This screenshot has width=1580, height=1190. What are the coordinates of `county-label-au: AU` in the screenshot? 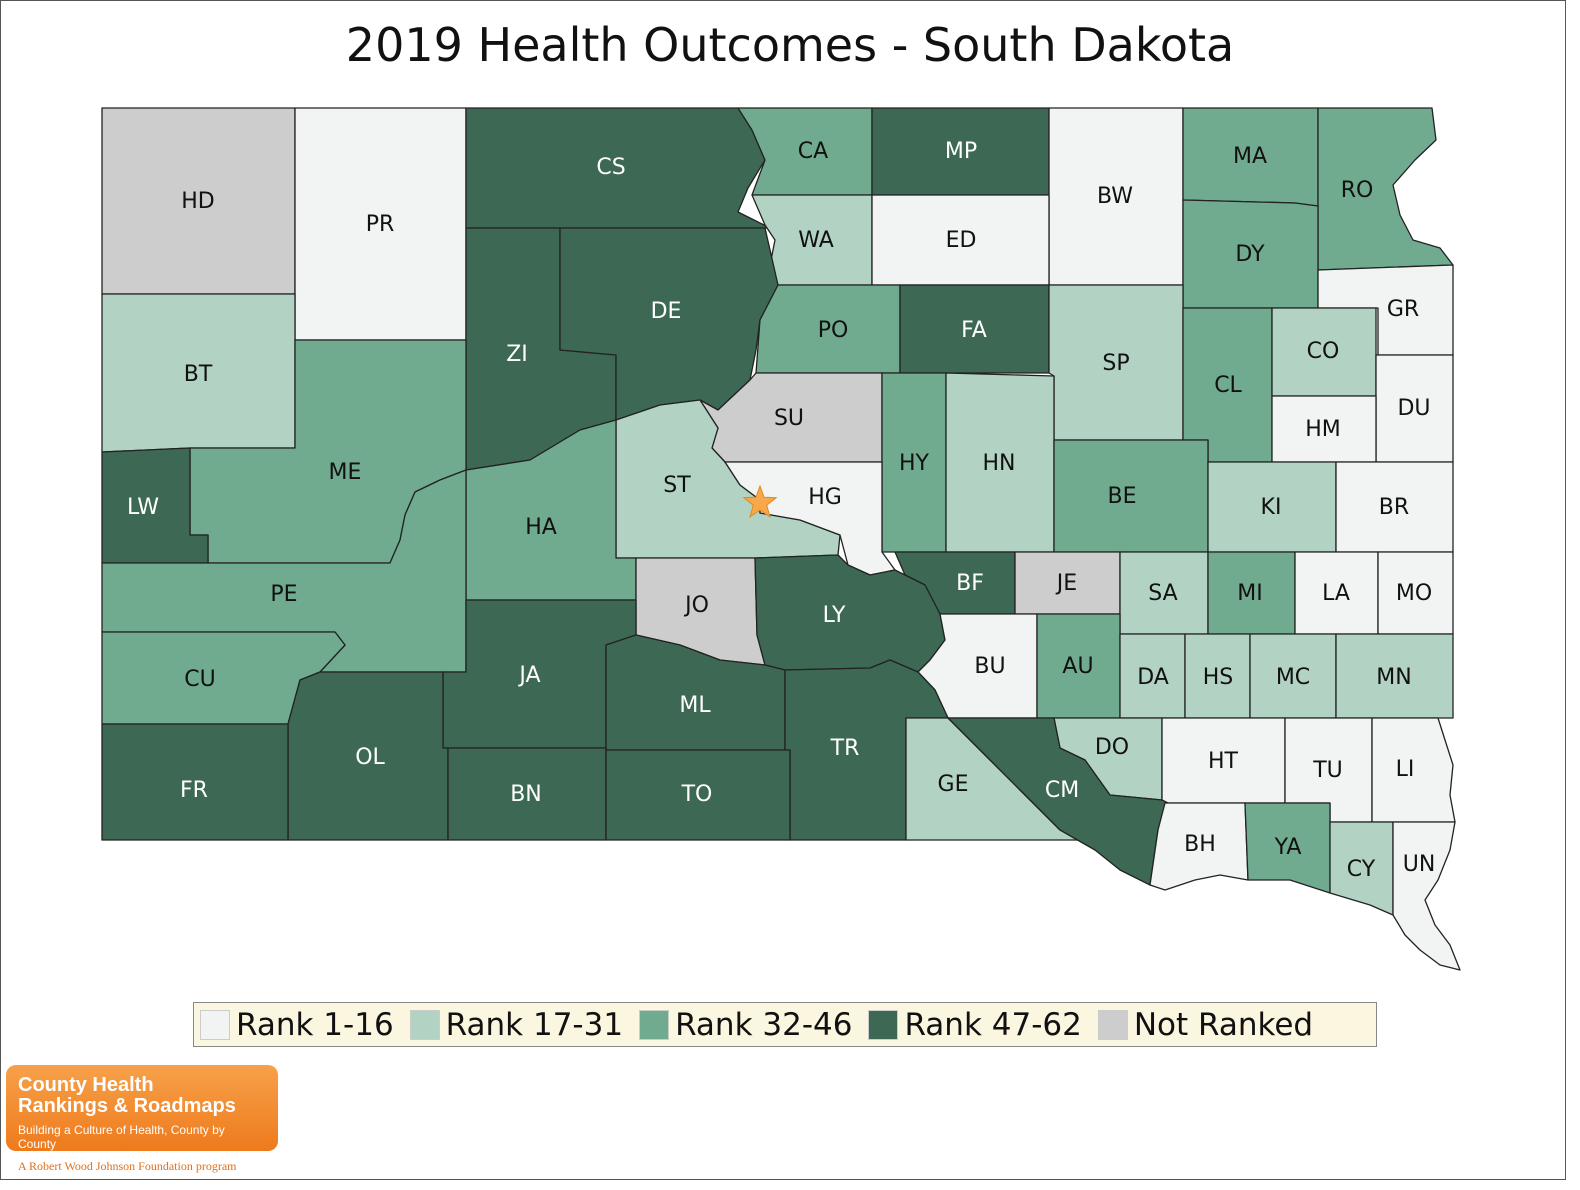 It's located at (1077, 666).